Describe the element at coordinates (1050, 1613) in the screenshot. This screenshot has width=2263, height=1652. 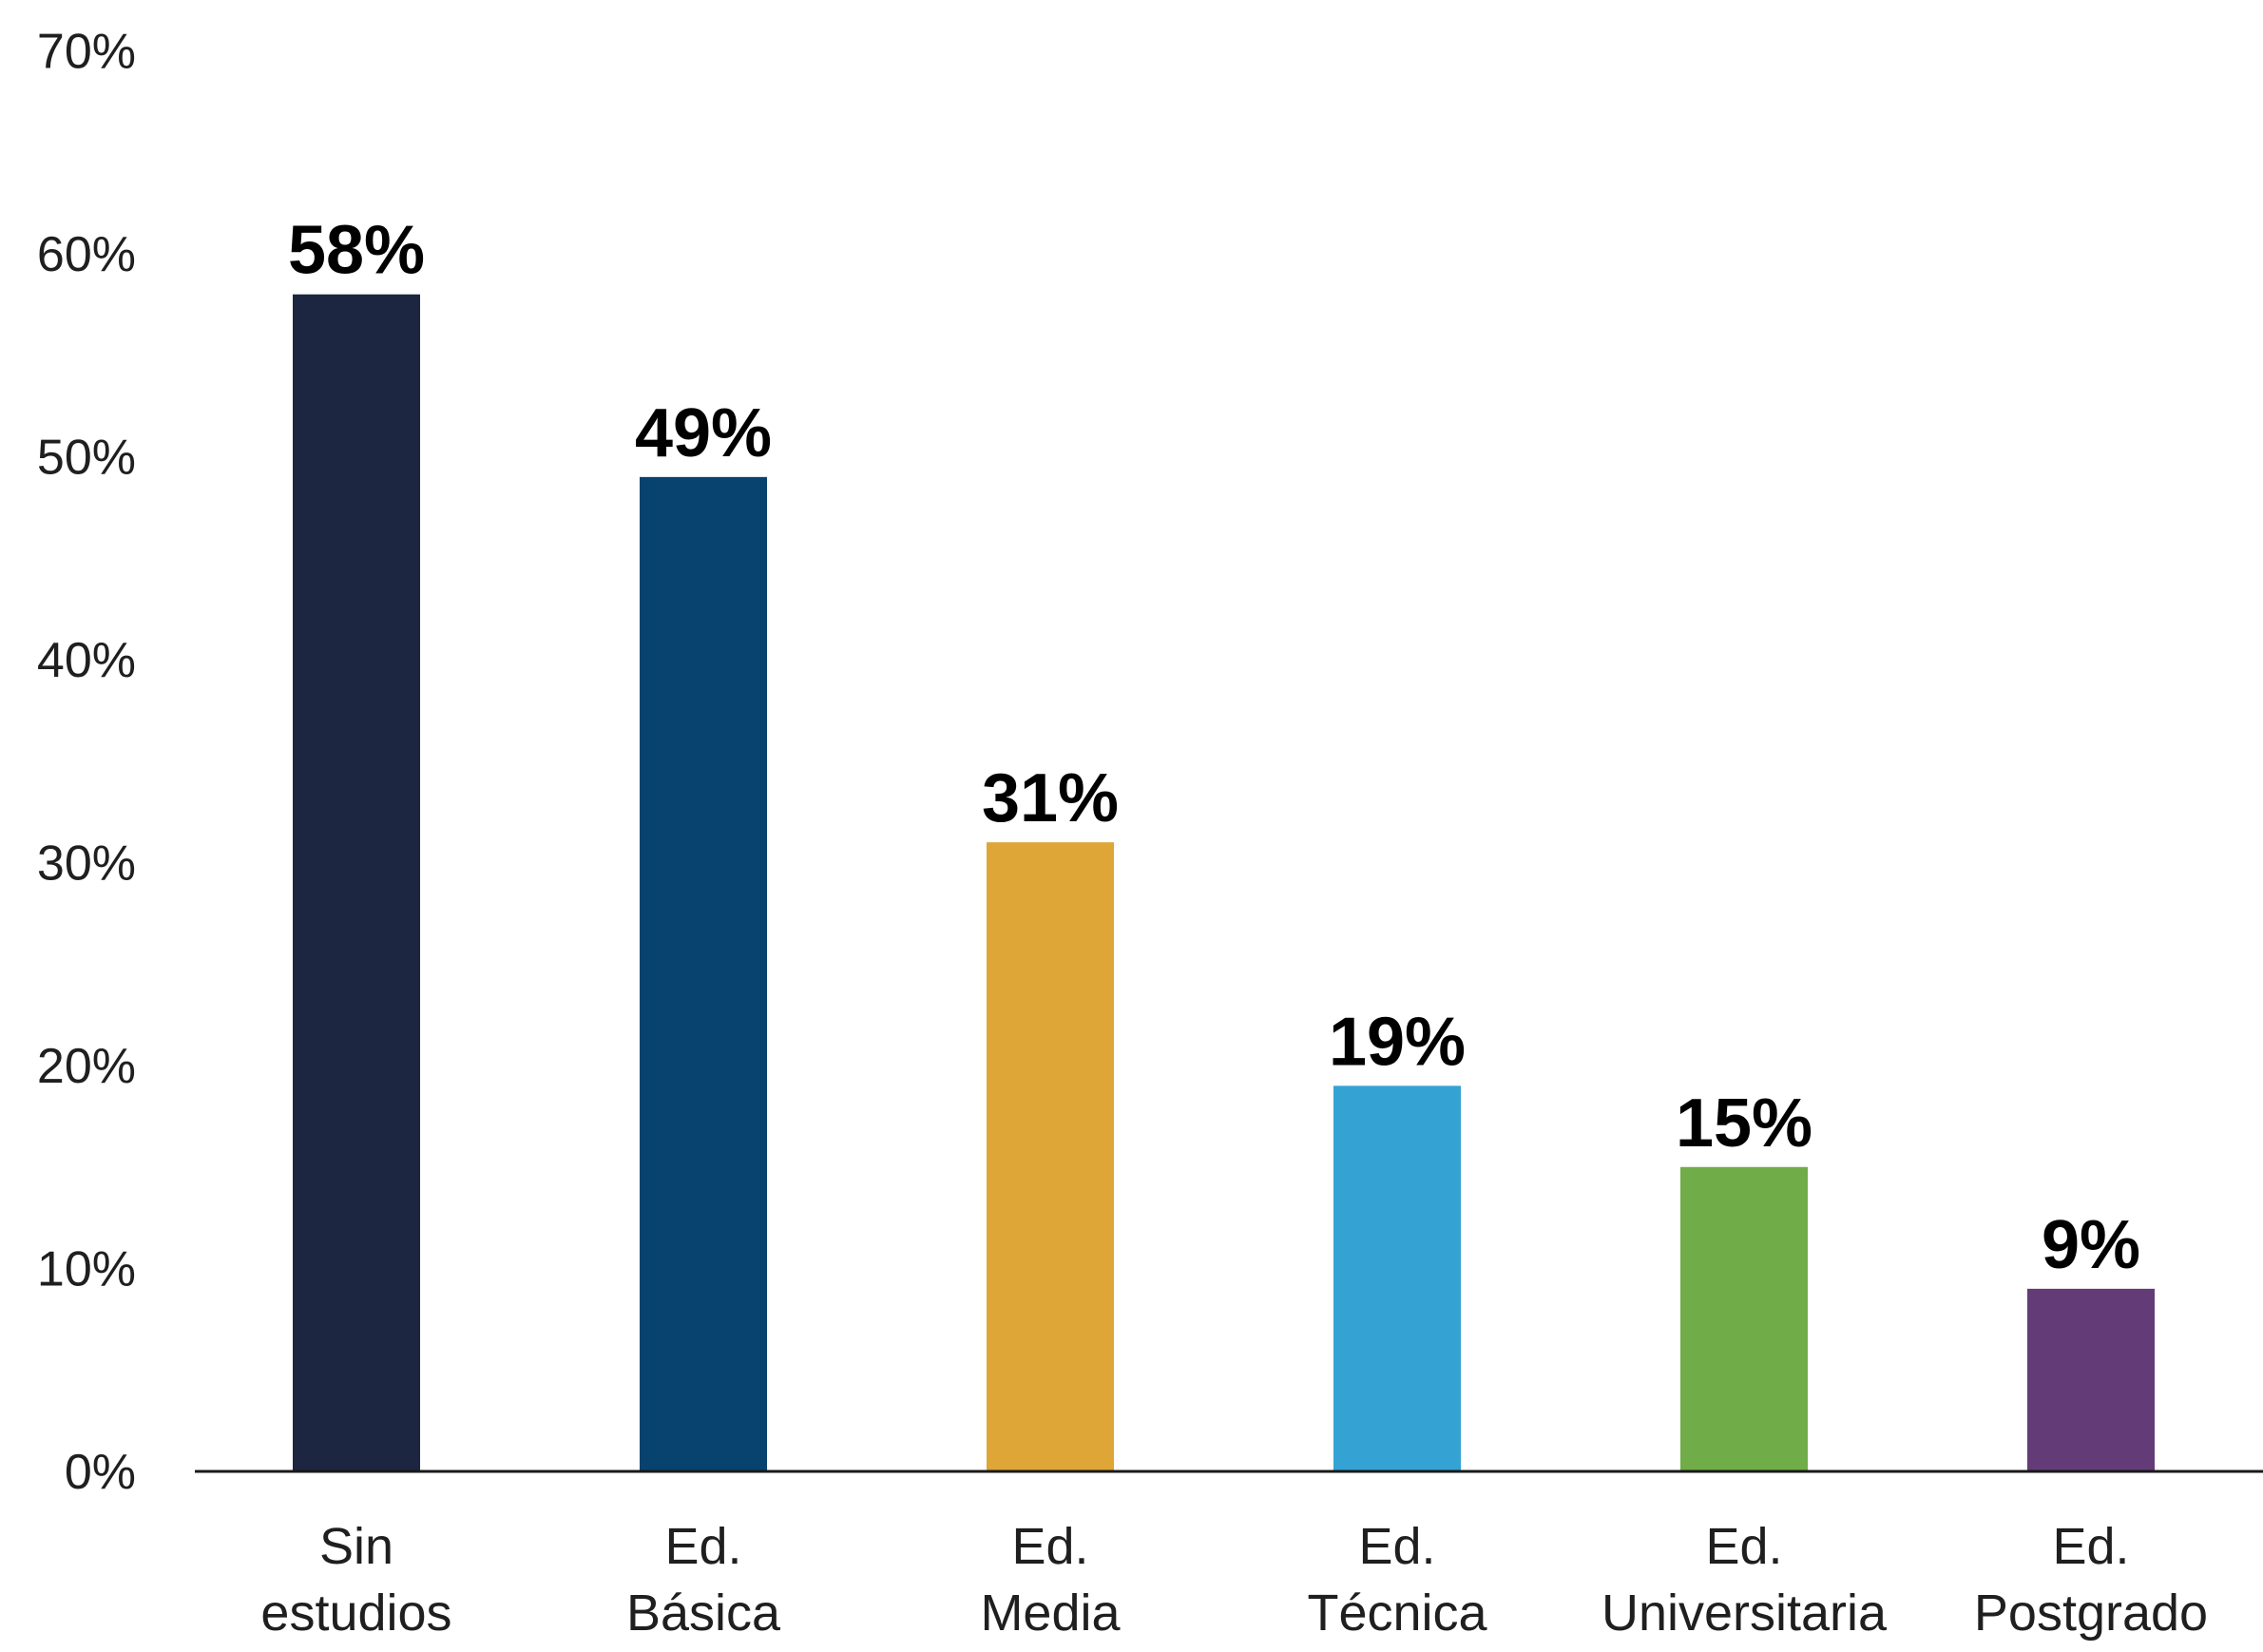
I see `x-category-label-line: Media` at that location.